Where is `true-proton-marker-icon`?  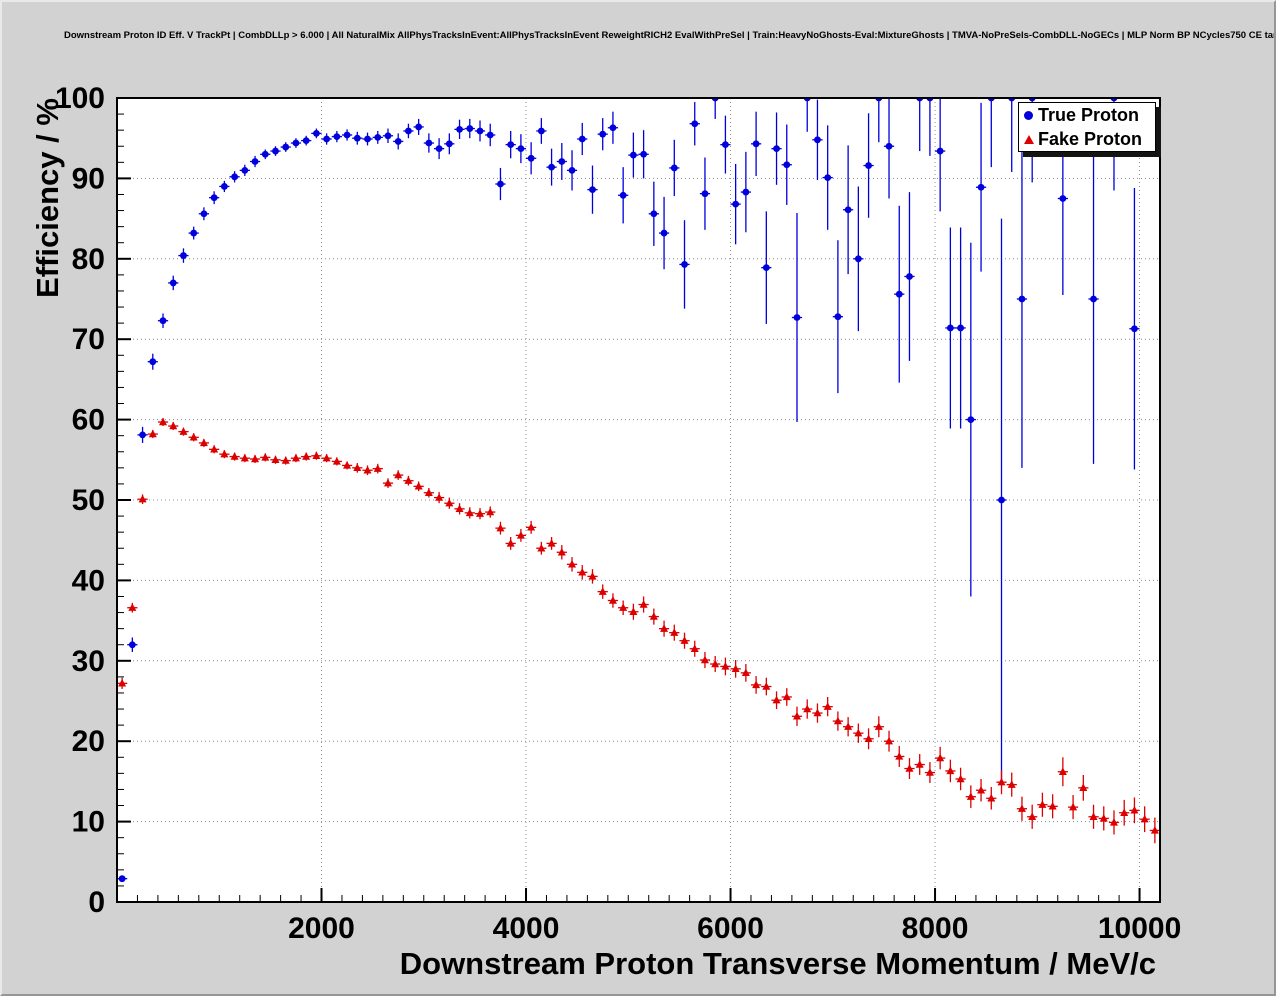
true-proton-marker-icon is located at coordinates (1028, 115).